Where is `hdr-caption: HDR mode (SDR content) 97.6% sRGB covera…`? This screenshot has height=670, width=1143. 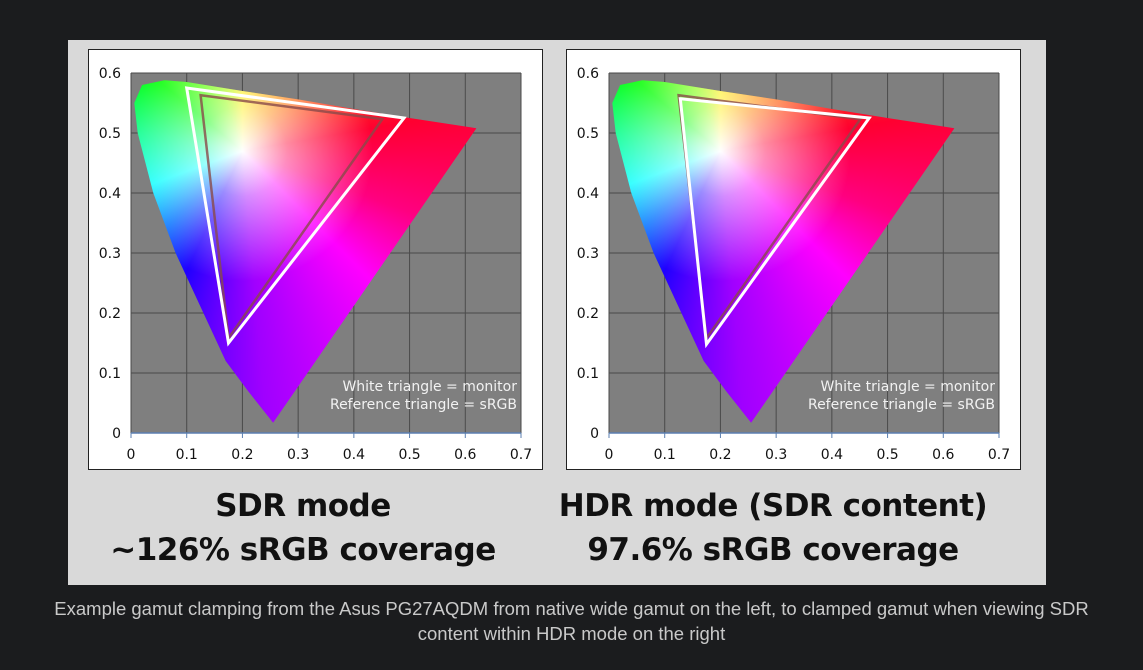 hdr-caption: HDR mode (SDR content) 97.6% sRGB covera… is located at coordinates (773, 528).